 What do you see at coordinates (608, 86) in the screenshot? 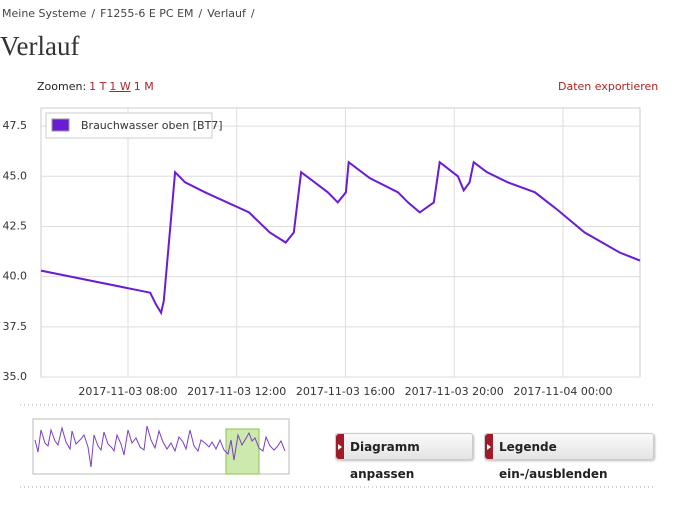
I see `export-link: Daten exportieren` at bounding box center [608, 86].